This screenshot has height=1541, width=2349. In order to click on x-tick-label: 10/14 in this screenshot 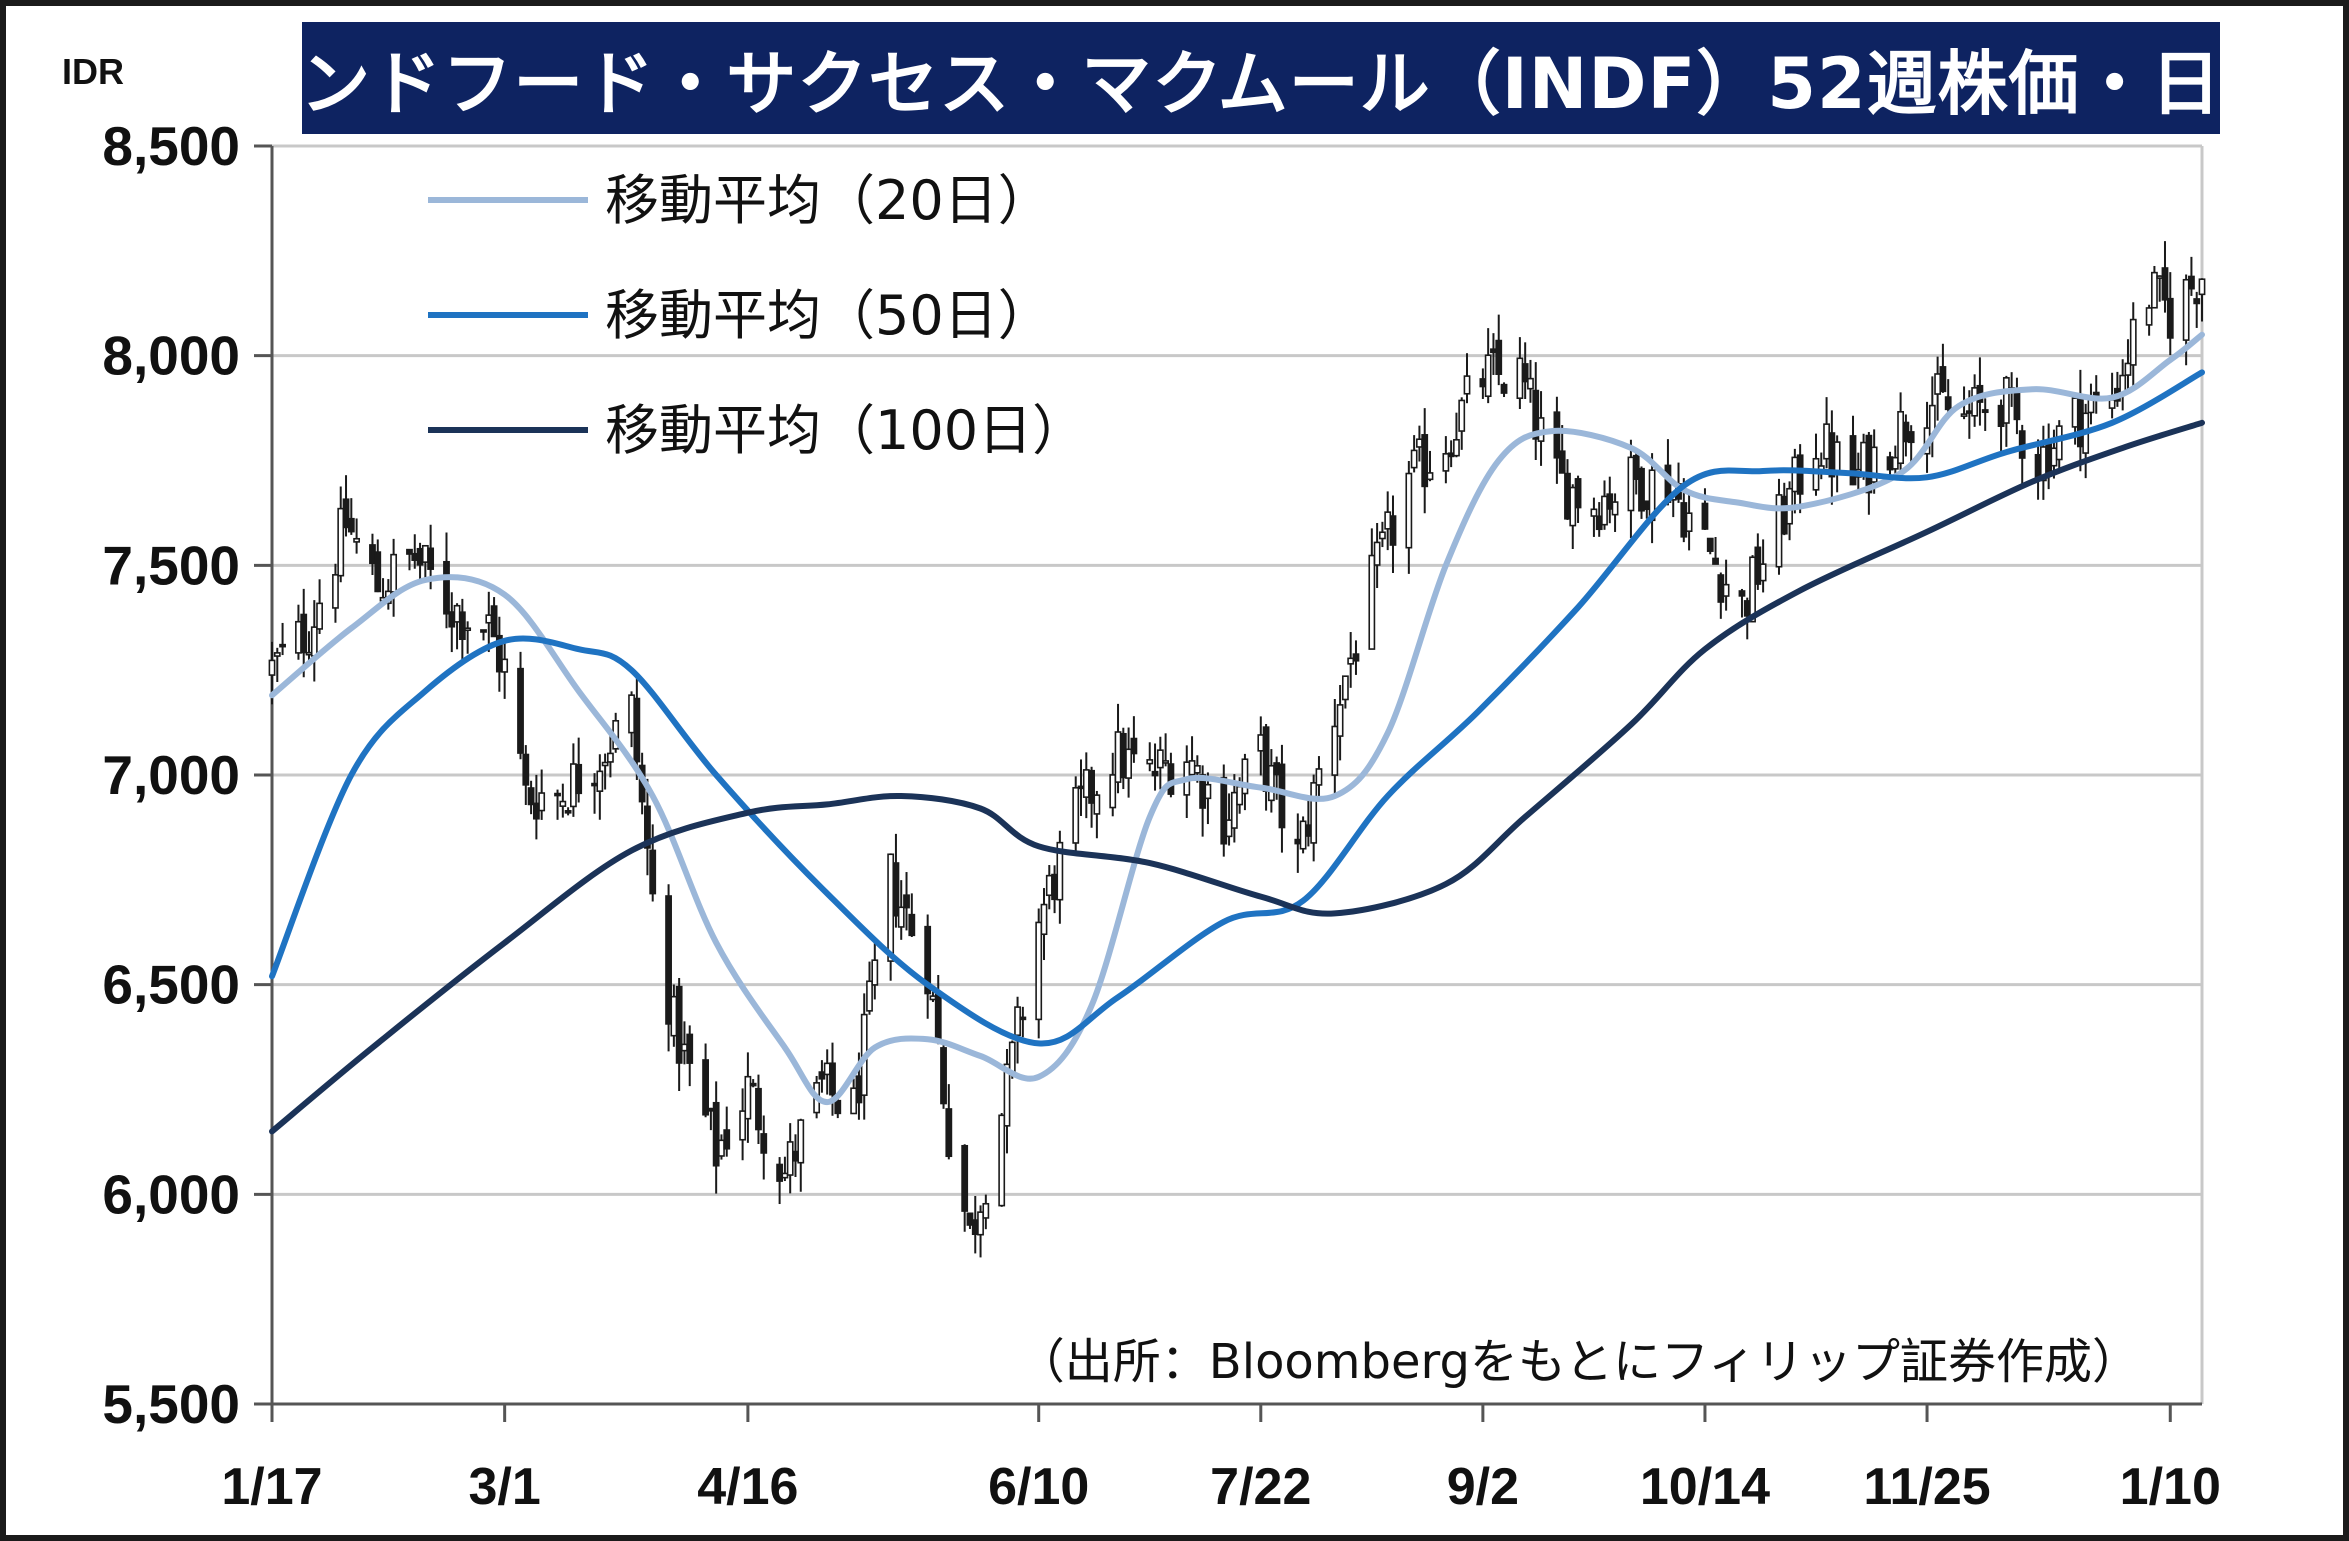, I will do `click(1705, 1487)`.